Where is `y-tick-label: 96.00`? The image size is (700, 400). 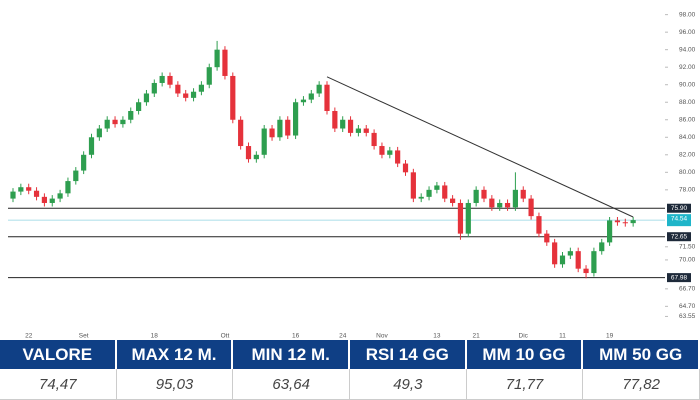 y-tick-label: 96.00 is located at coordinates (687, 32).